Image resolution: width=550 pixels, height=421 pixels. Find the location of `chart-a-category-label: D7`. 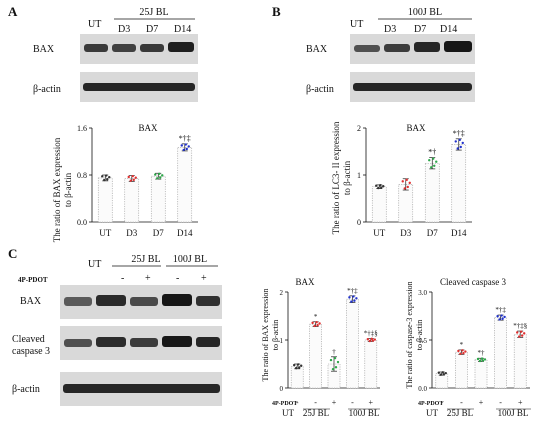

chart-a-category-label: D7 is located at coordinates (158, 233).